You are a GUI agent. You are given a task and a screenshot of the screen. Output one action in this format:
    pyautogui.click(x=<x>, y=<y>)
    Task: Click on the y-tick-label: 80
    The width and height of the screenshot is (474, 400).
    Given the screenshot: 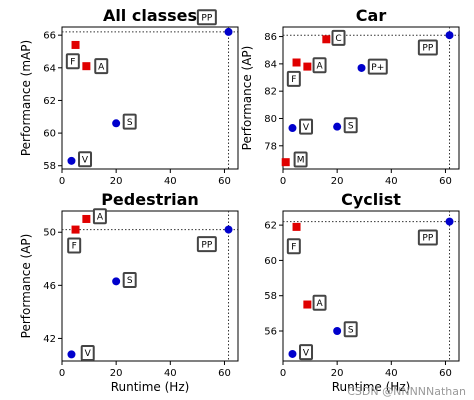 What is the action you would take?
    pyautogui.click(x=270, y=119)
    